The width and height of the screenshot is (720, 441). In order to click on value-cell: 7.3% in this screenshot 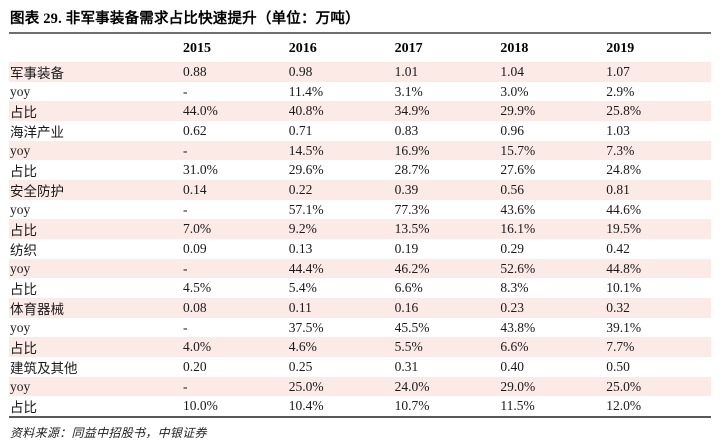, I will do `click(620, 150)`.